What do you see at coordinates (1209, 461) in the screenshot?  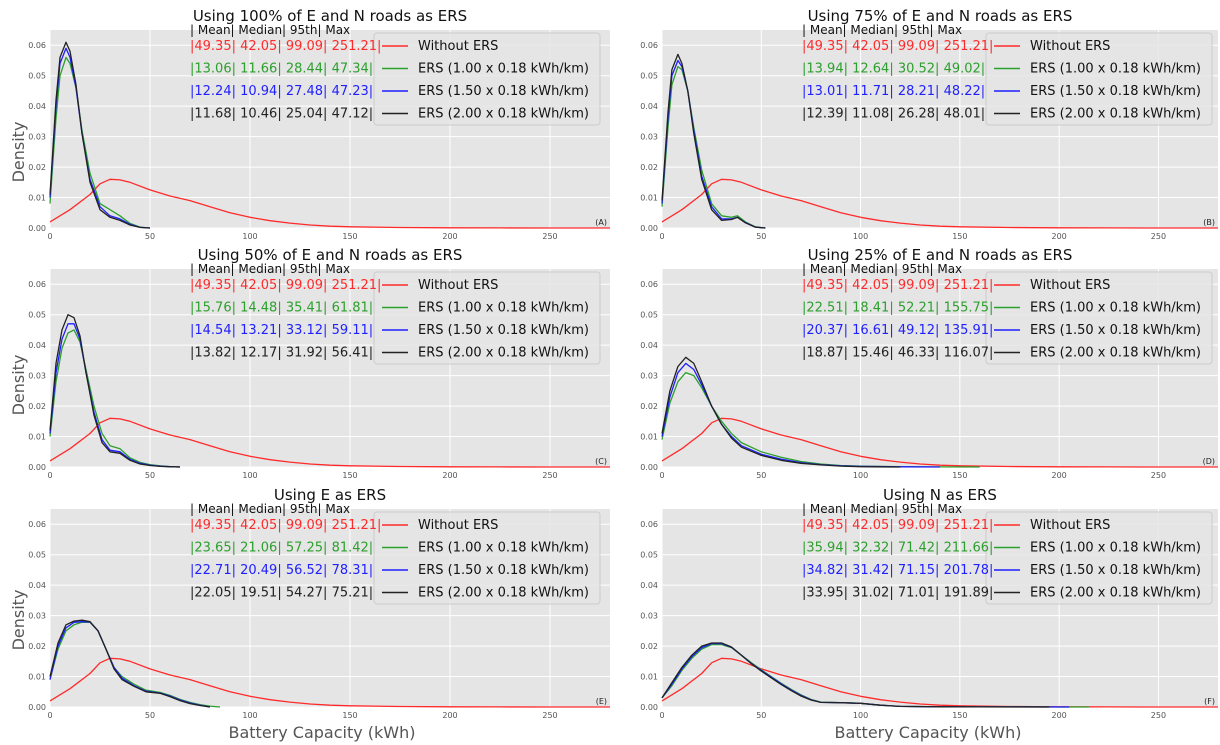 I see `panel-label: (D)` at bounding box center [1209, 461].